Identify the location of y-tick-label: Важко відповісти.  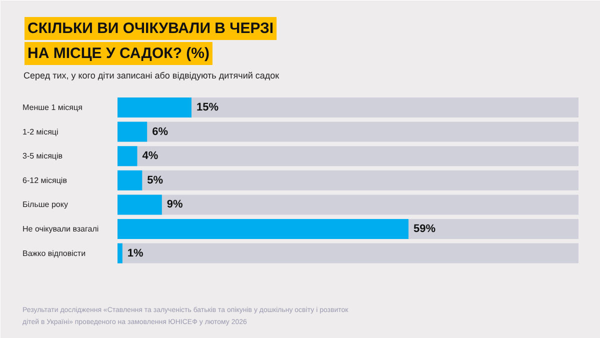
(54, 253).